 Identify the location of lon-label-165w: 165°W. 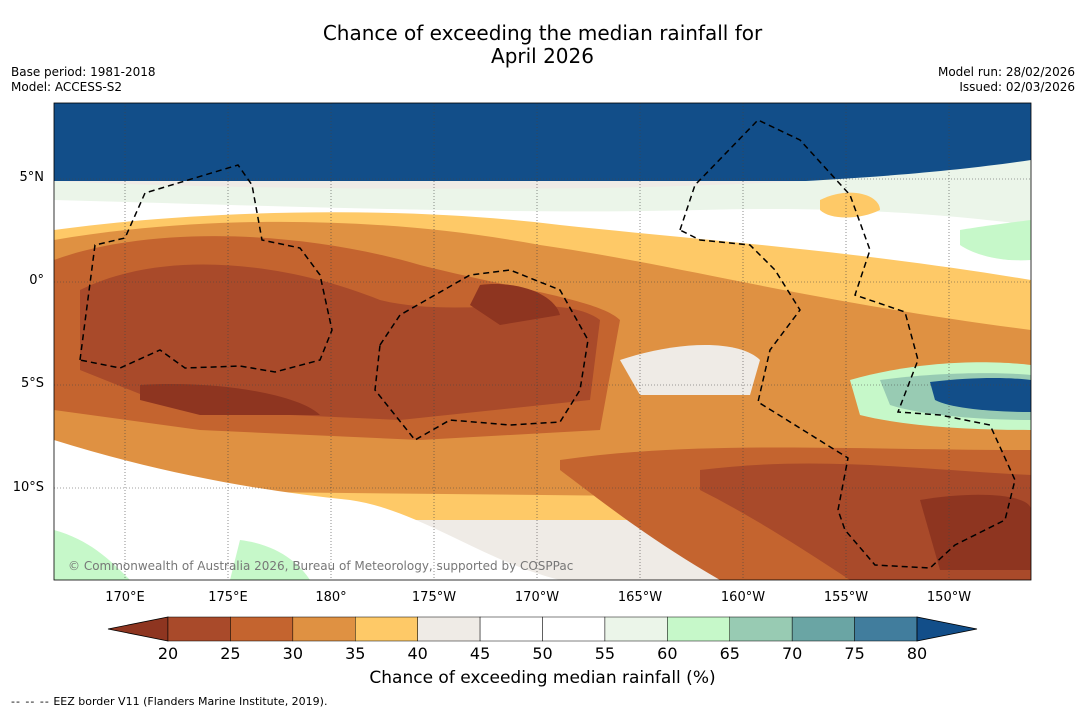
(640, 597).